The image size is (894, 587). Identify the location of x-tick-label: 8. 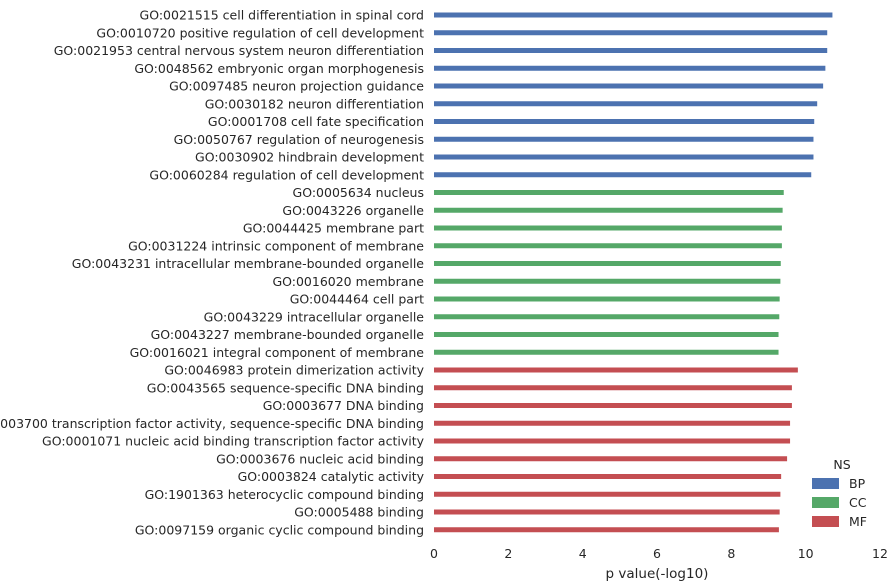
(731, 553).